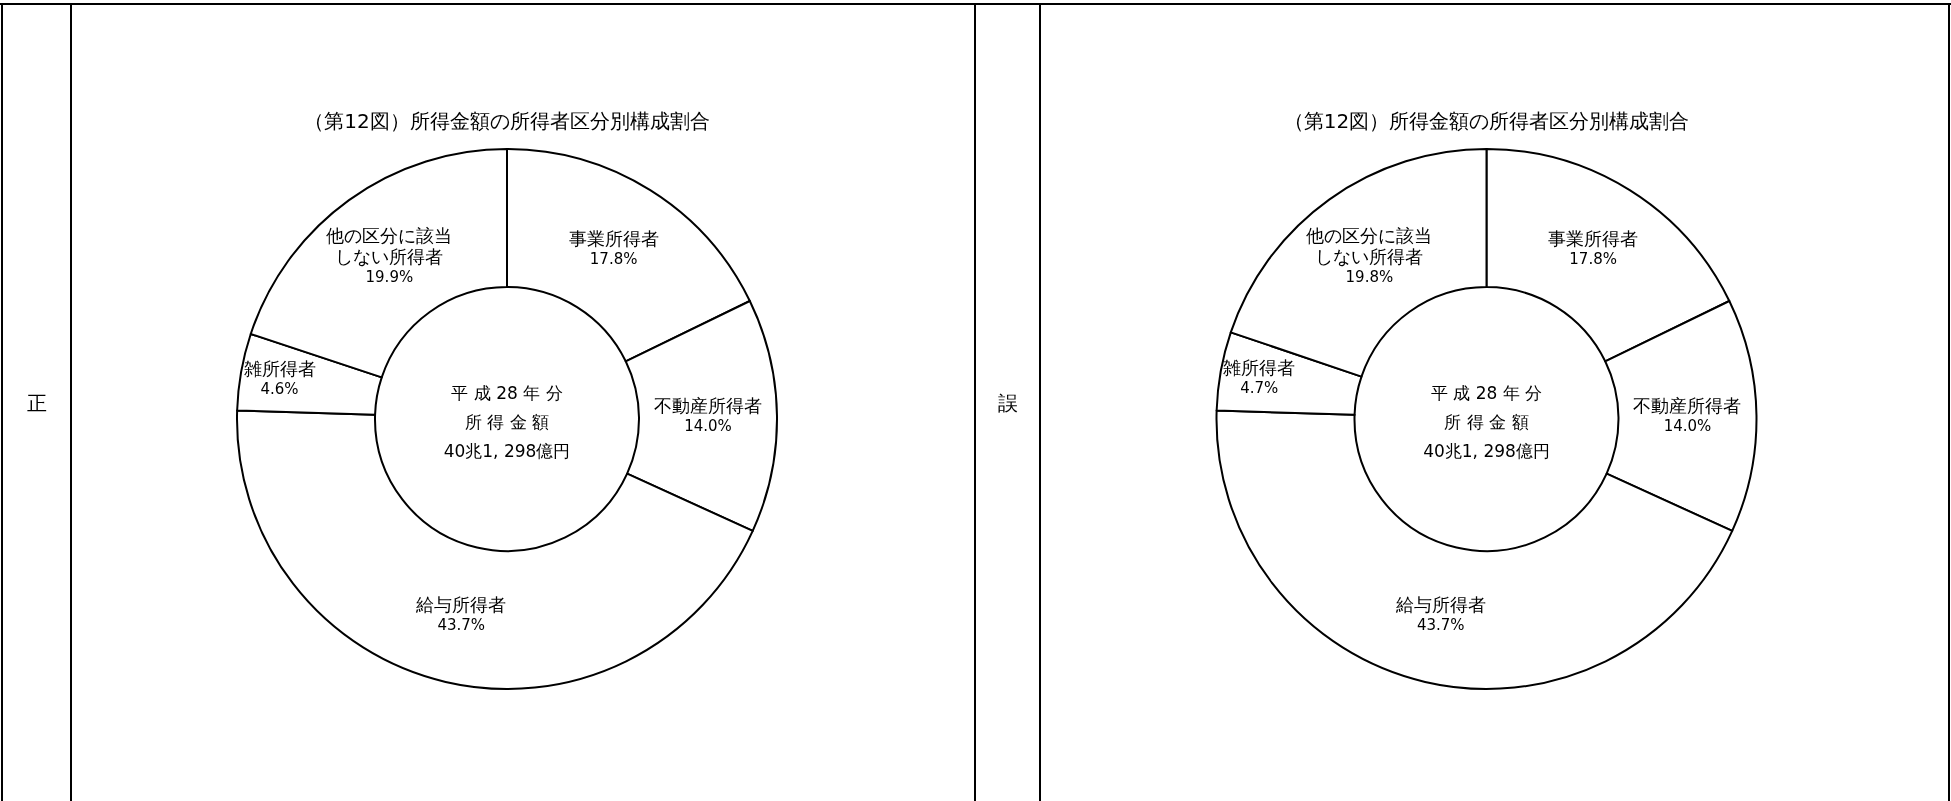  Describe the element at coordinates (389, 277) in the screenshot. I see `data-label: 19.9%` at that location.